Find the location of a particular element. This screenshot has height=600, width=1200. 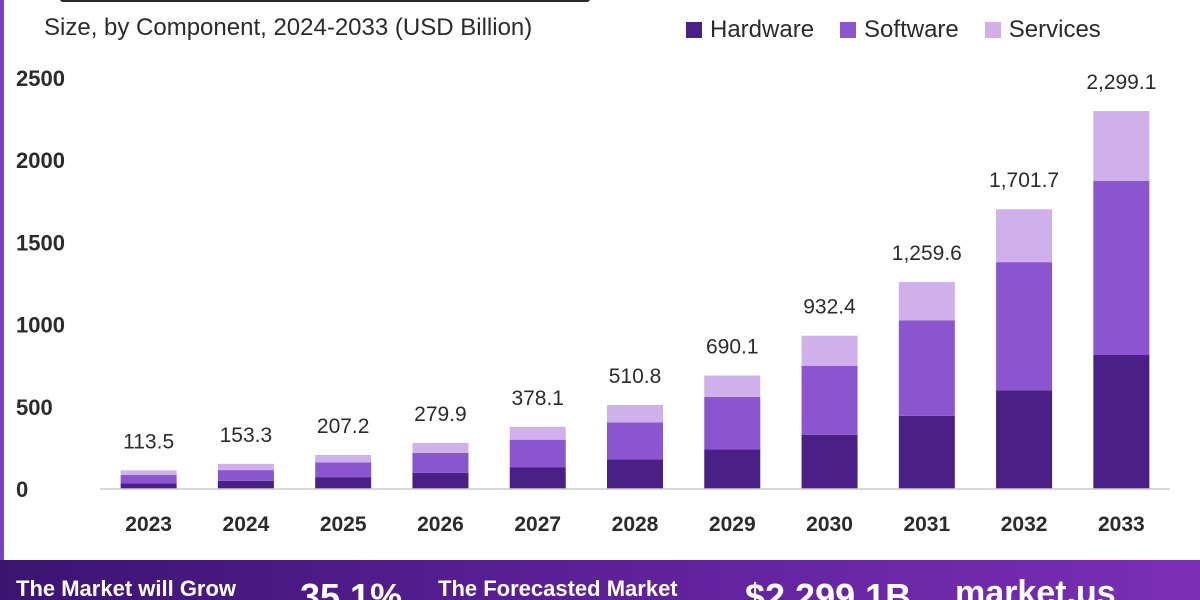

footer-brand-logo: market.us is located at coordinates (1035, 587).